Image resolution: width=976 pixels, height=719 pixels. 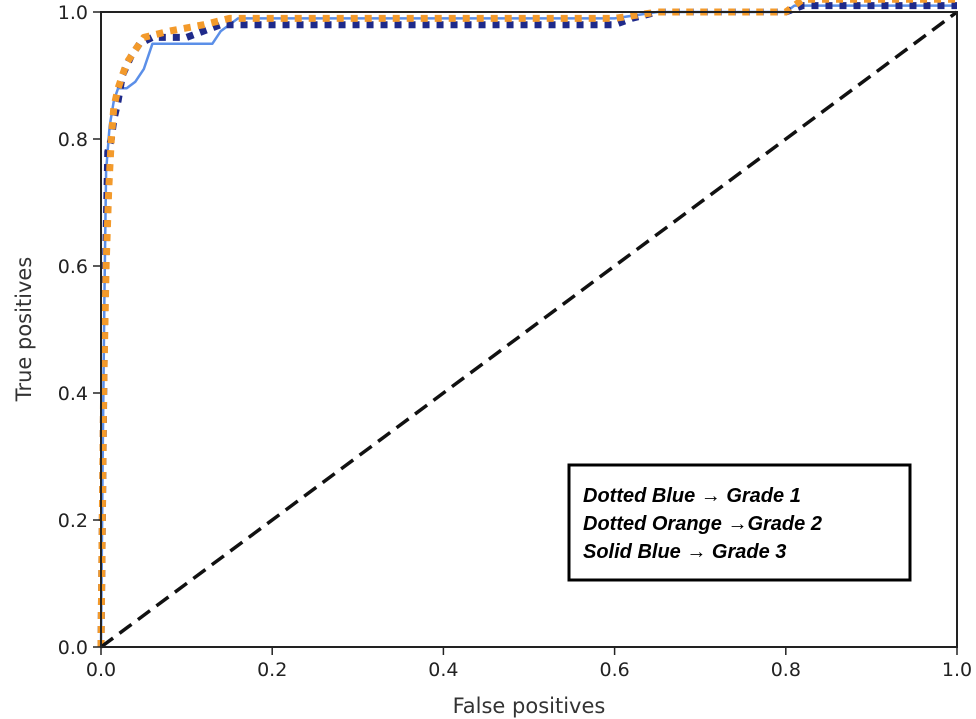 What do you see at coordinates (73, 13) in the screenshot?
I see `y-tick-label: 1.0` at bounding box center [73, 13].